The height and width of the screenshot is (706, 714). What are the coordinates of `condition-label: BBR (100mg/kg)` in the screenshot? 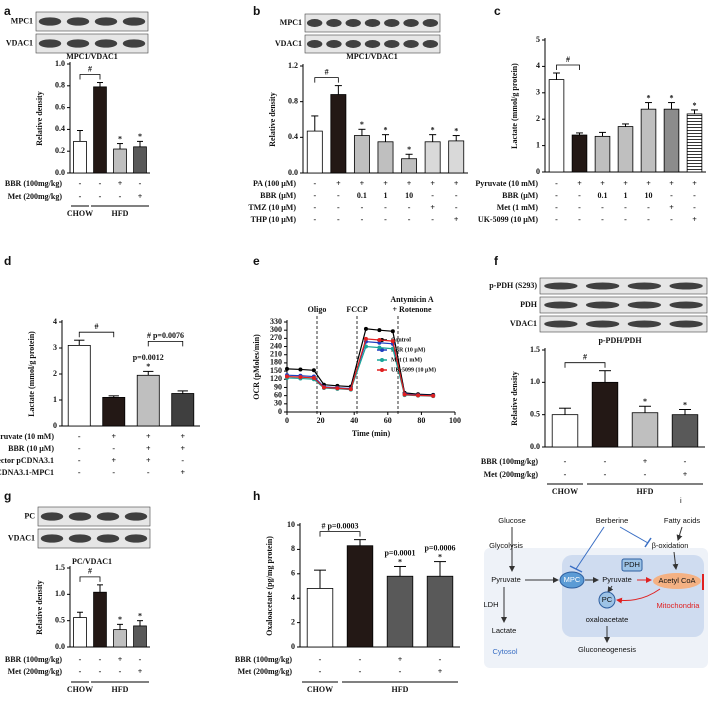 It's located at (33, 659).